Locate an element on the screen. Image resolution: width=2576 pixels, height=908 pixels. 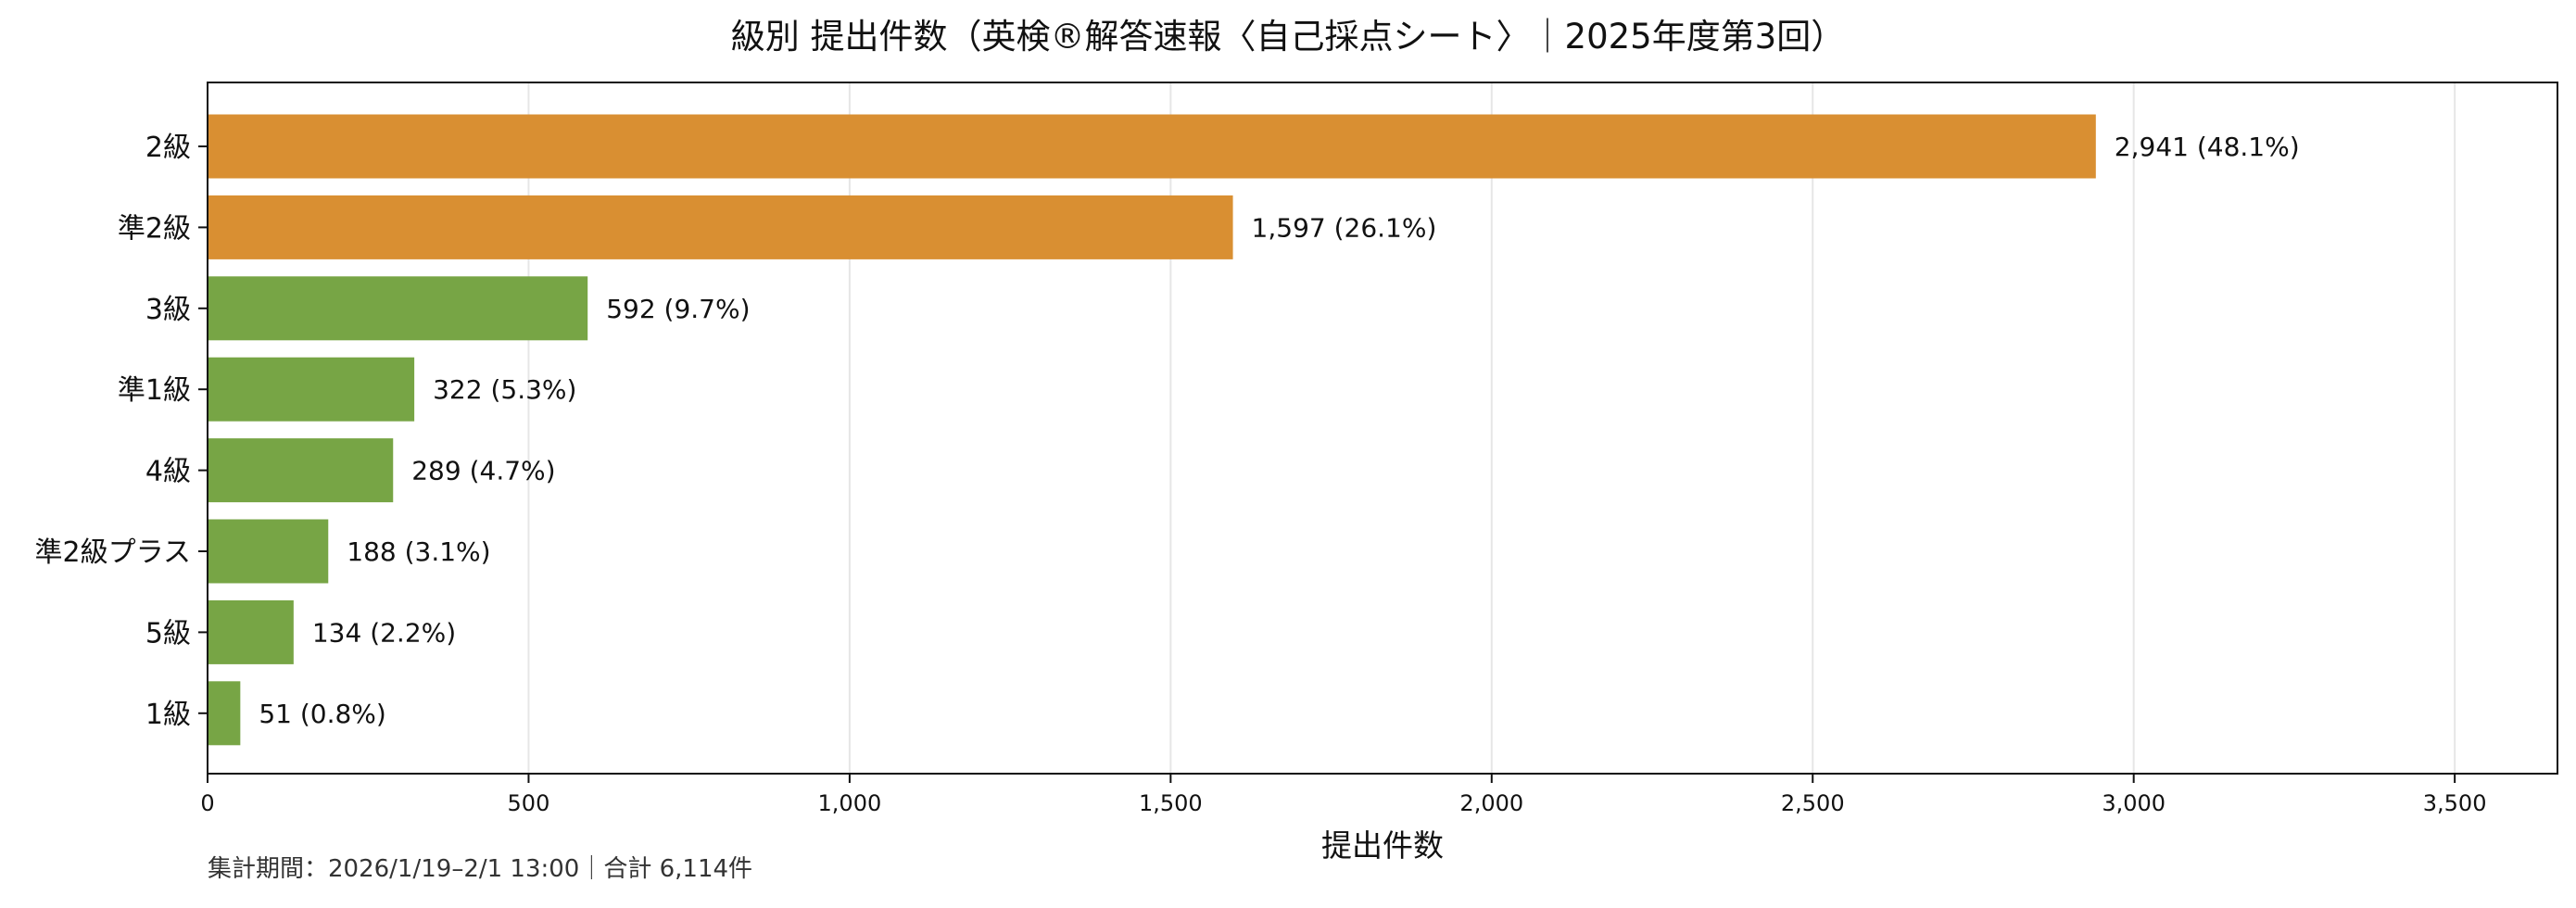
chart-title: 級別 提出件数（英検®解答速報〈自己採点シート〉｜2025年度第3回） is located at coordinates (1288, 37).